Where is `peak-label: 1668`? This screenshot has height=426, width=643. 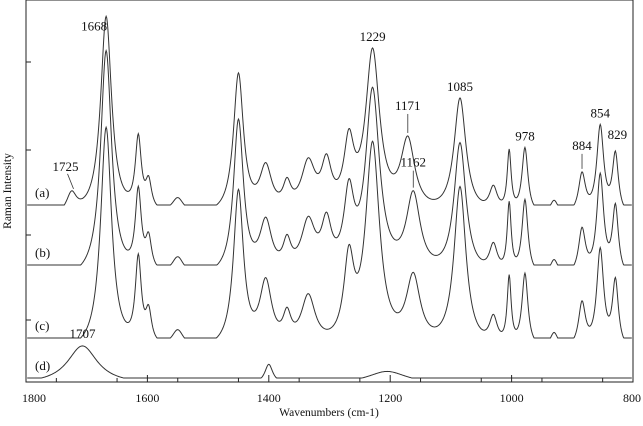 peak-label: 1668 is located at coordinates (94, 25).